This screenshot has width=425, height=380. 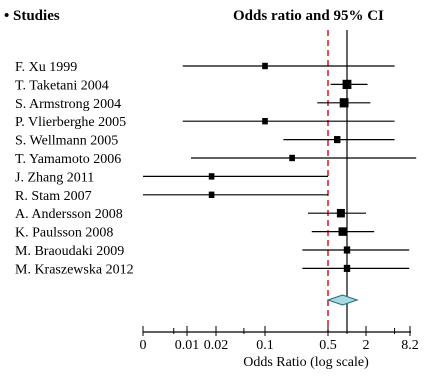 What do you see at coordinates (366, 345) in the screenshot?
I see `x-tick-label: 2` at bounding box center [366, 345].